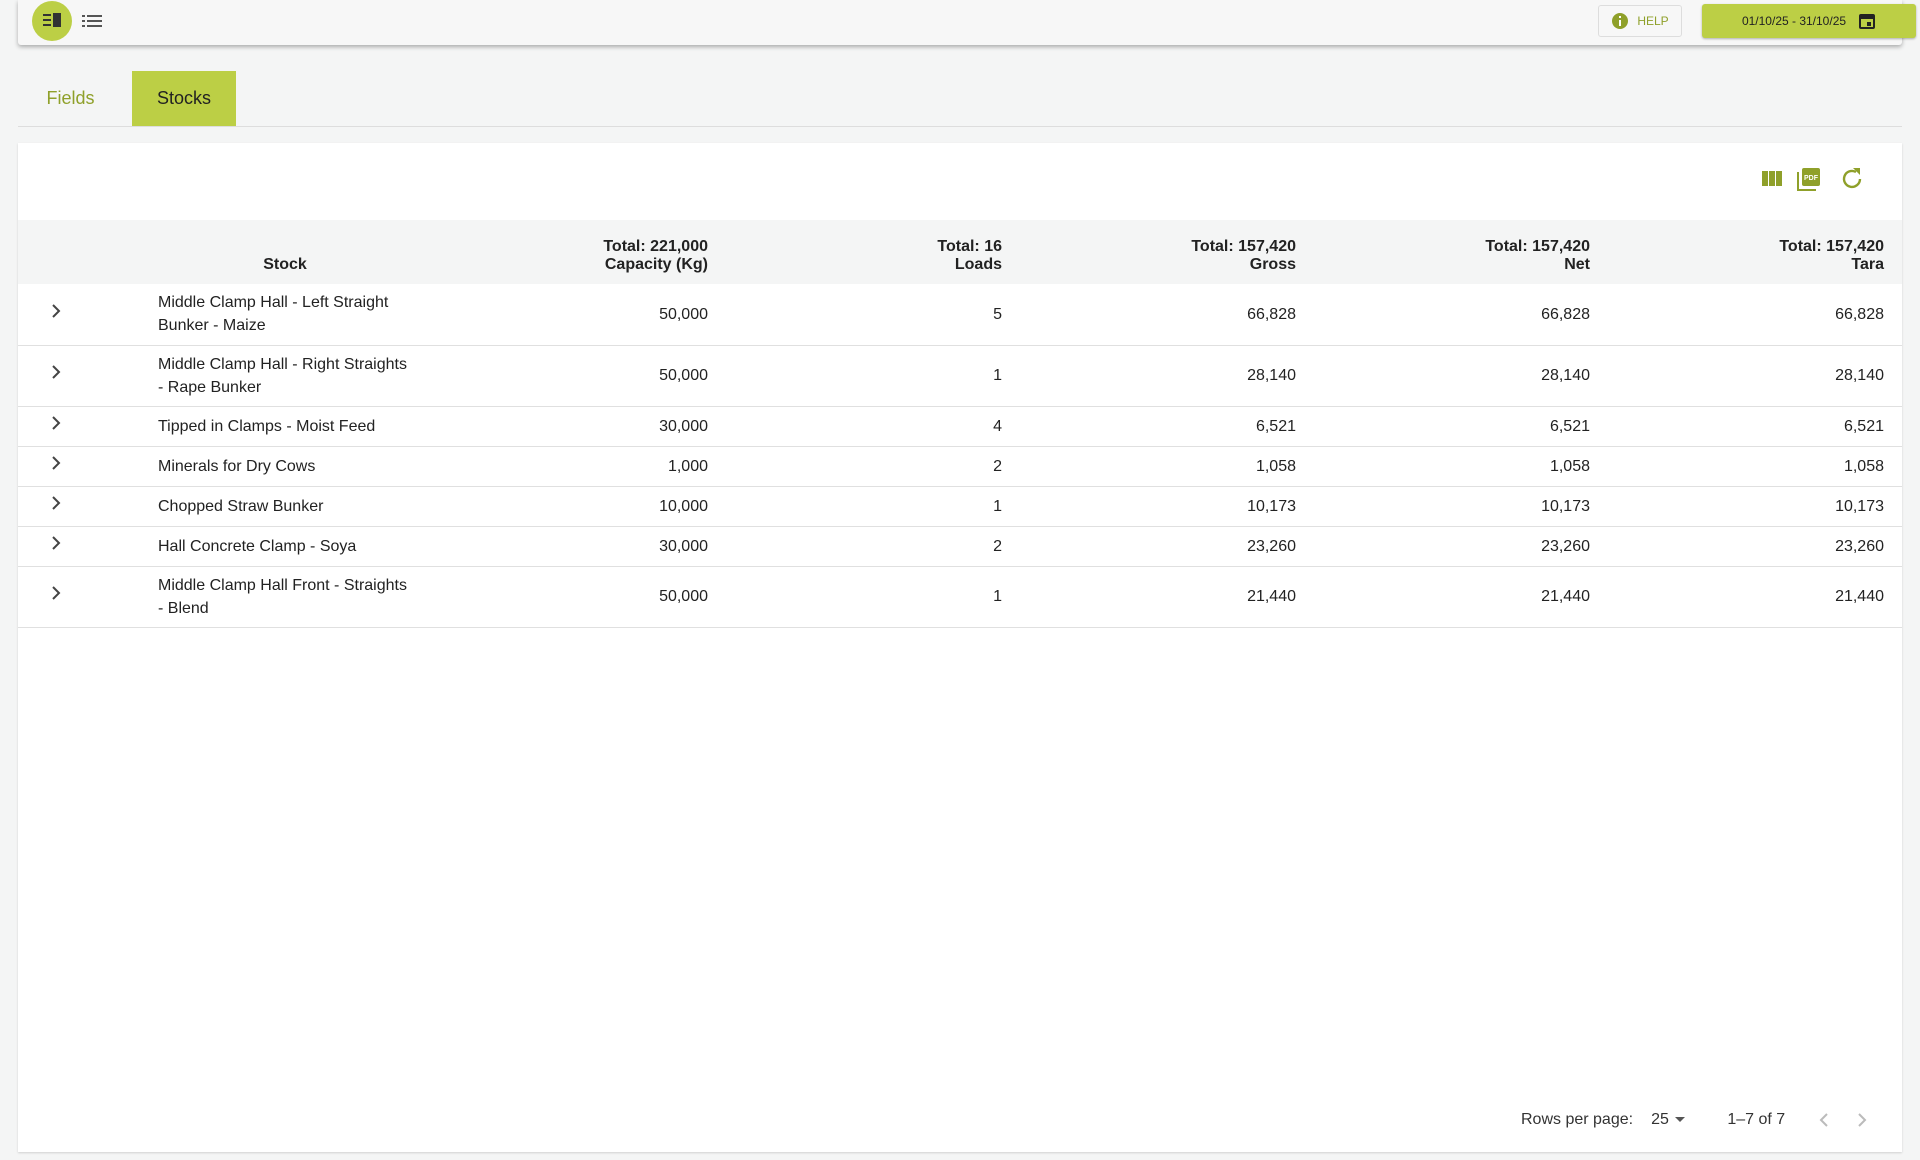 This screenshot has height=1160, width=1920. I want to click on column-total: Total: 16, so click(873, 247).